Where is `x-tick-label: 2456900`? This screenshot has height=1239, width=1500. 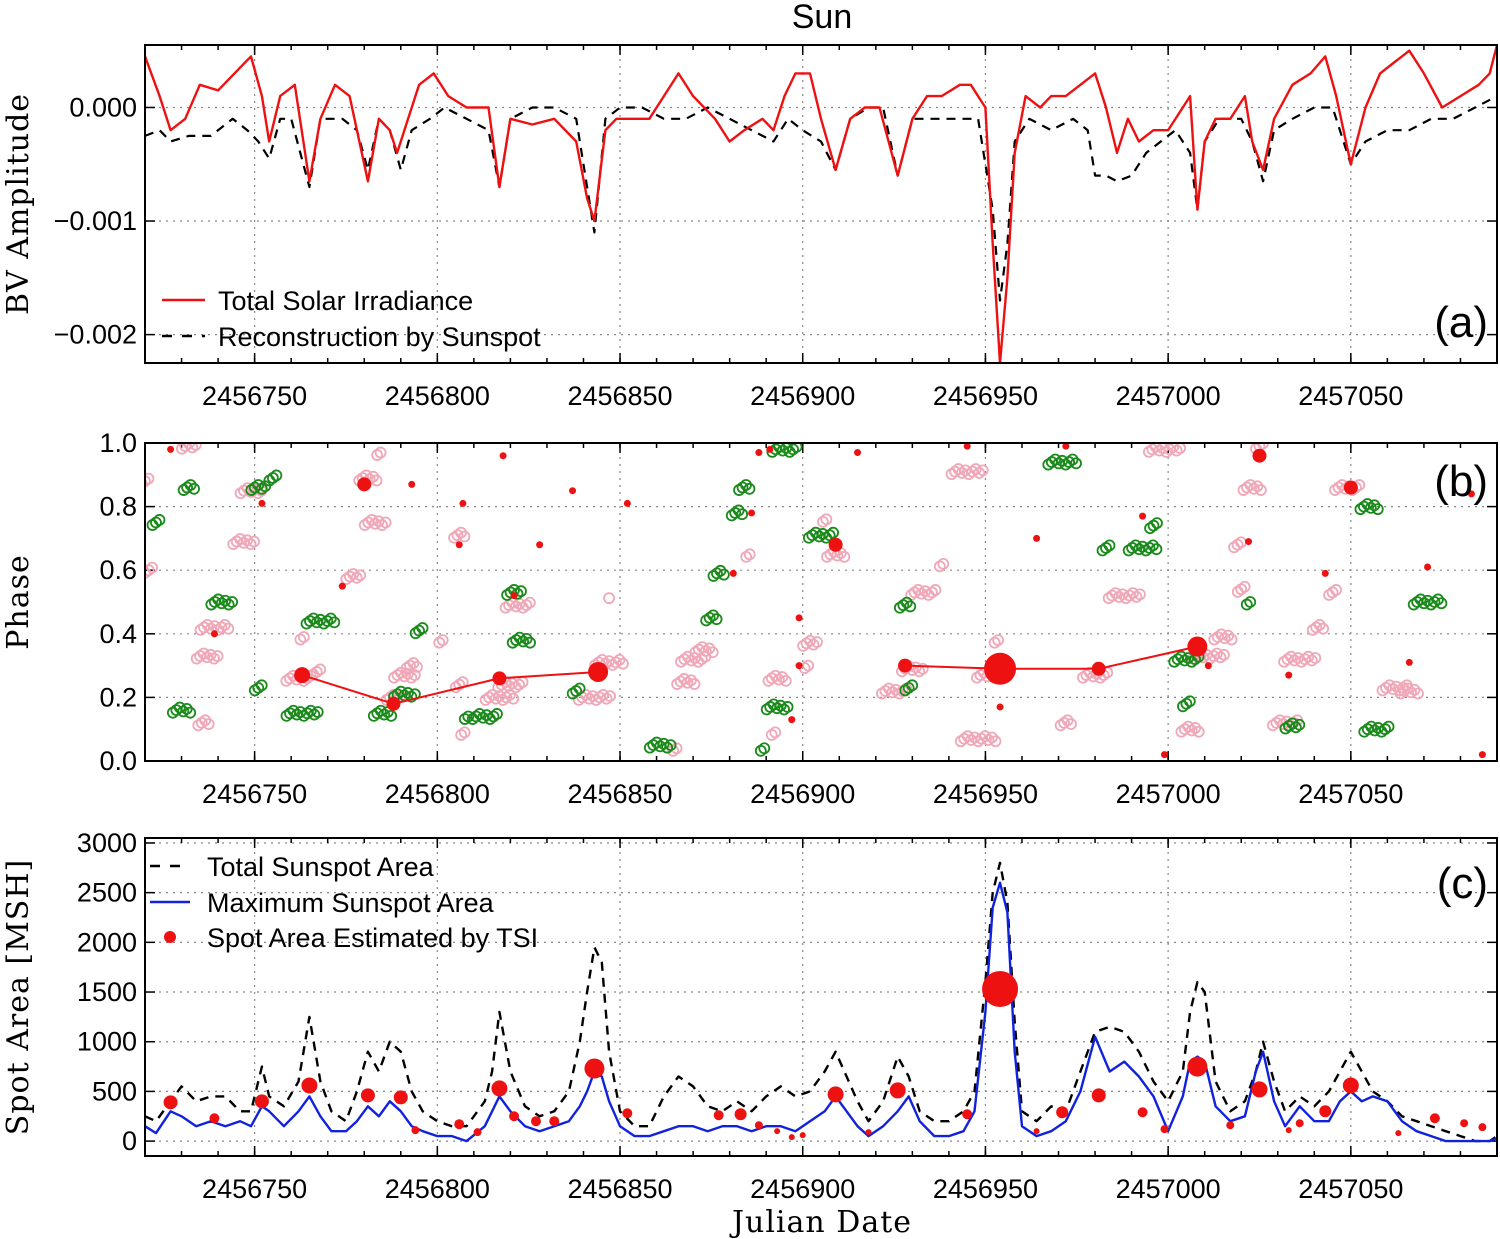
x-tick-label: 2456900 is located at coordinates (802, 1189).